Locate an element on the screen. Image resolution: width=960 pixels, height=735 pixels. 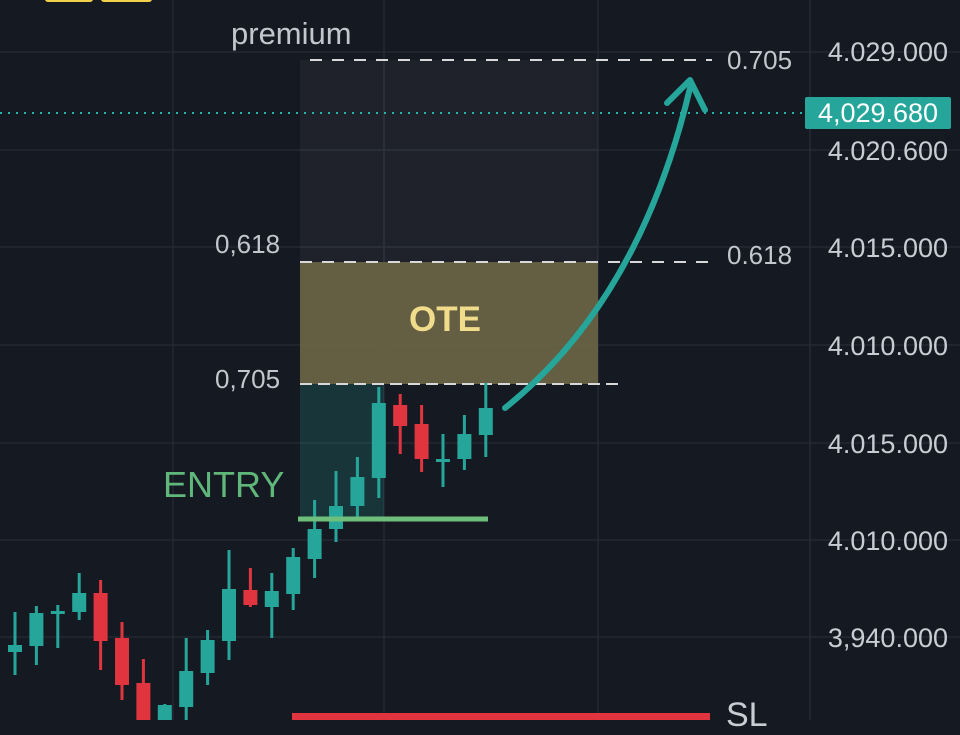
fib-right-618-label: 0.618 is located at coordinates (760, 255).